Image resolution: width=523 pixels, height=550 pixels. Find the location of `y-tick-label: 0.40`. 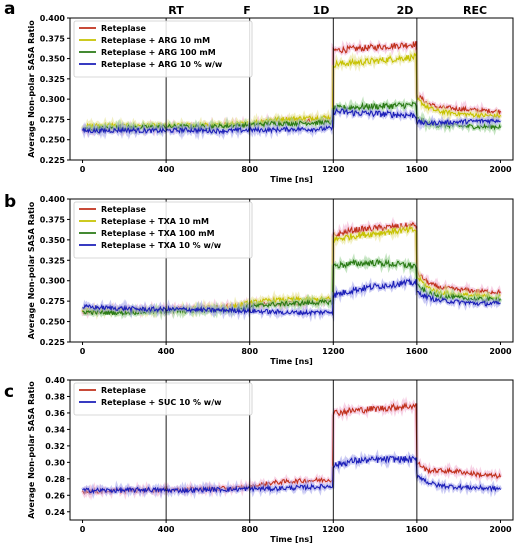

y-tick-label: 0.40 is located at coordinates (55, 380).